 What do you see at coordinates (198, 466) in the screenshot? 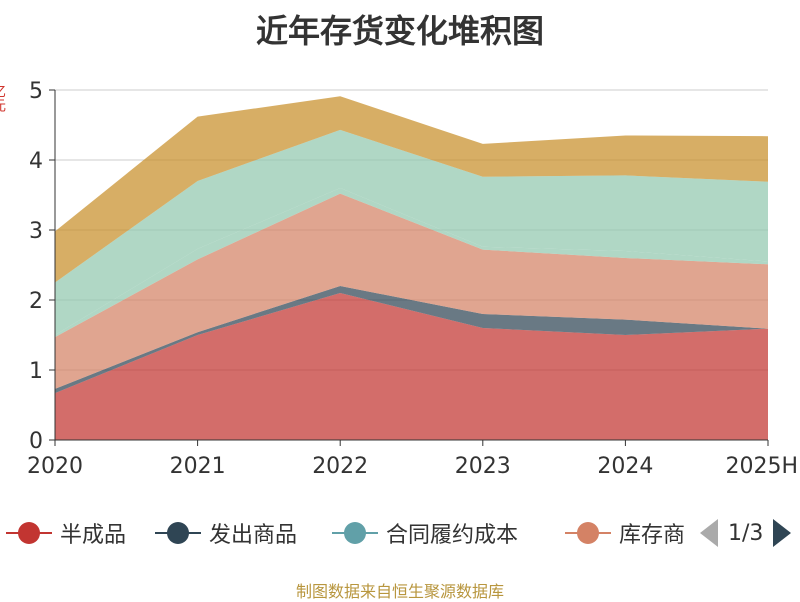
I see `x-tick-label: 2021` at bounding box center [198, 466].